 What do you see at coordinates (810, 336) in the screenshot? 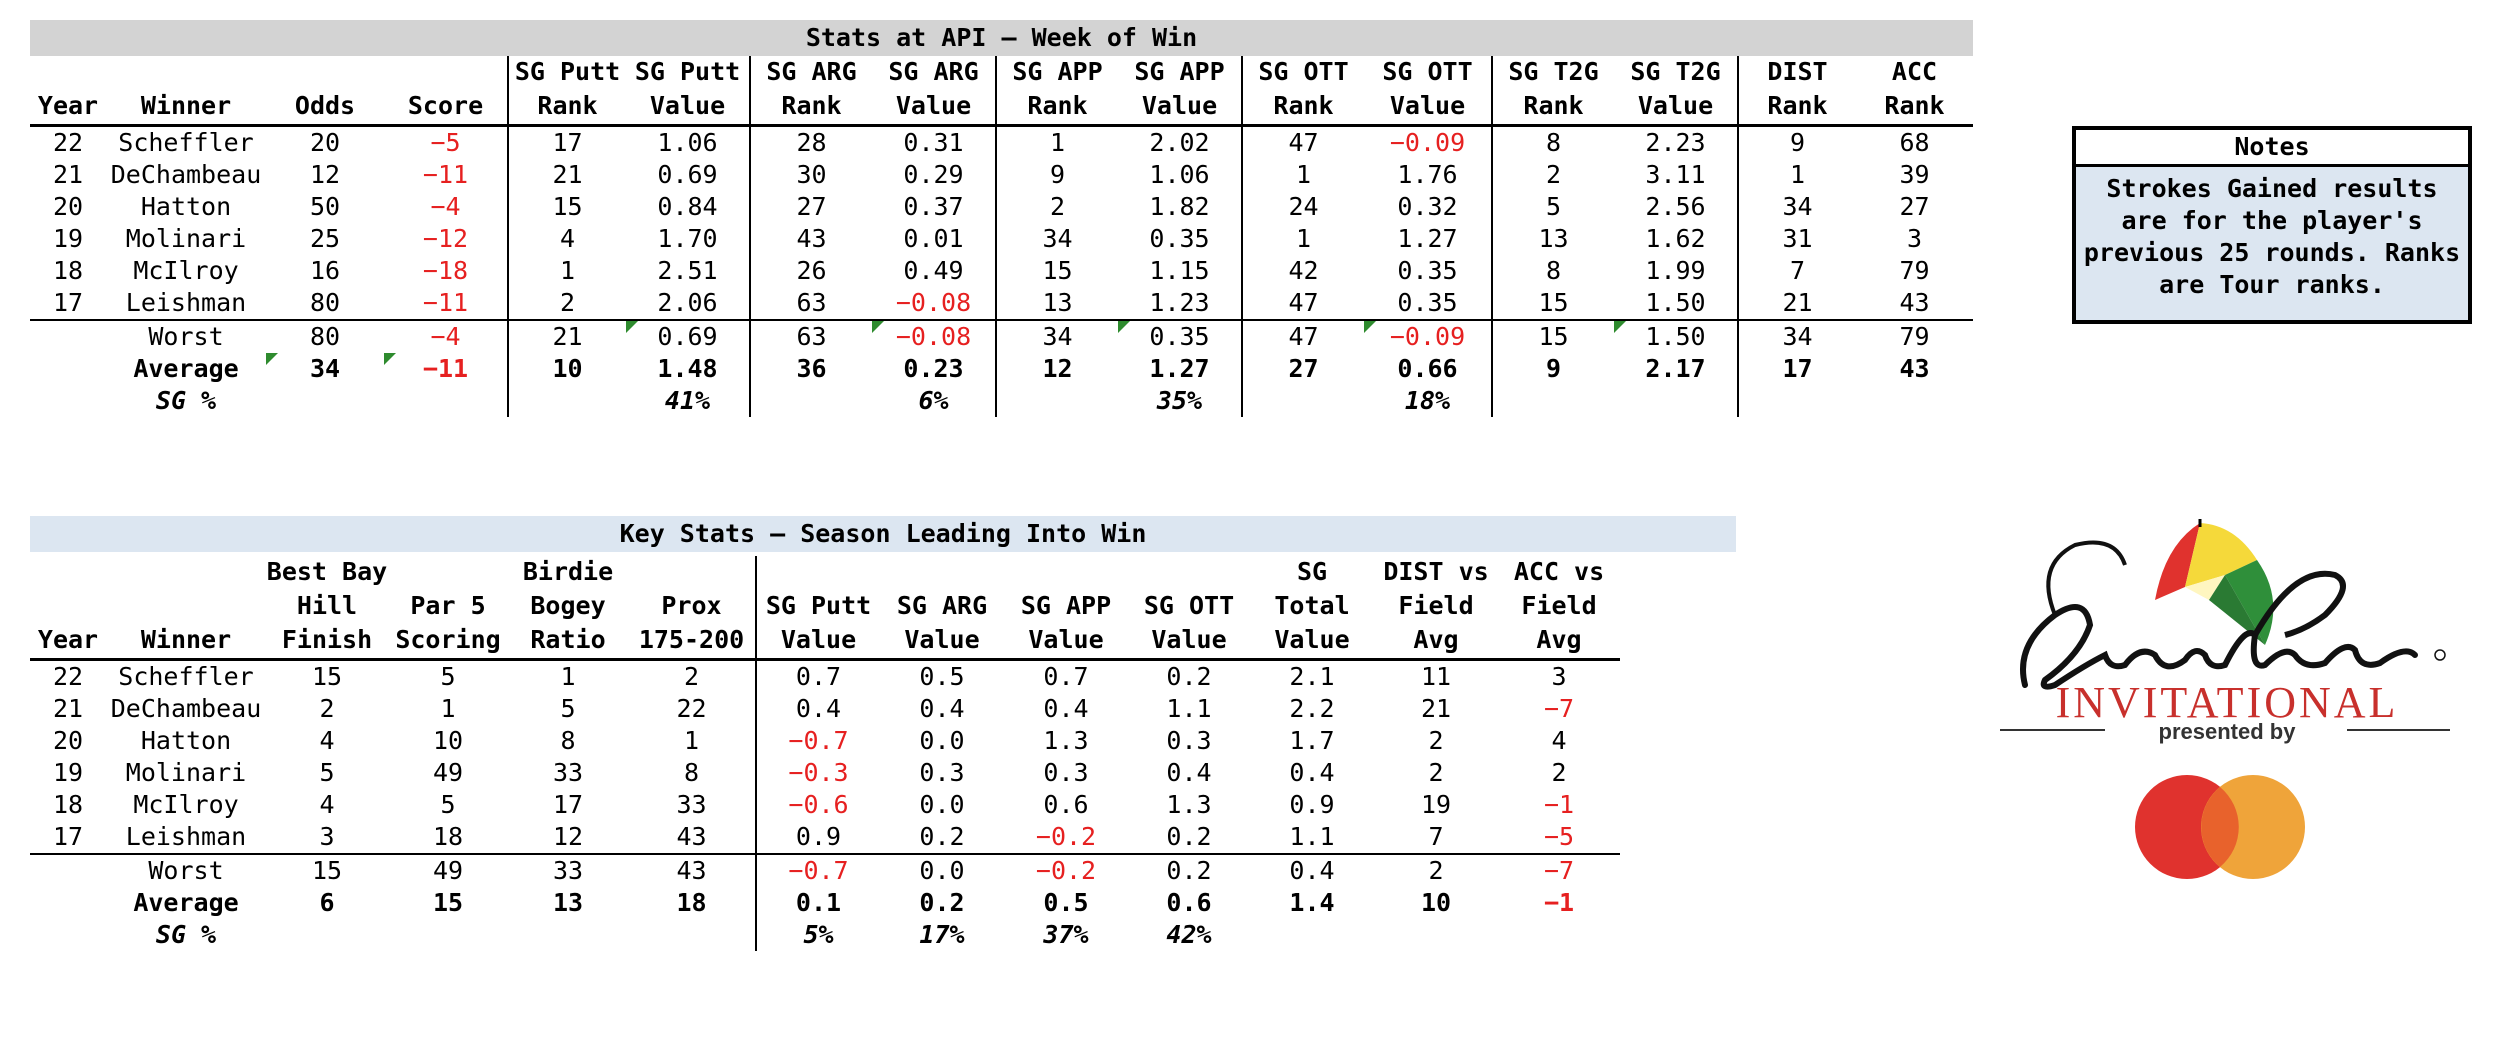
I see `table-cell: 63` at bounding box center [810, 336].